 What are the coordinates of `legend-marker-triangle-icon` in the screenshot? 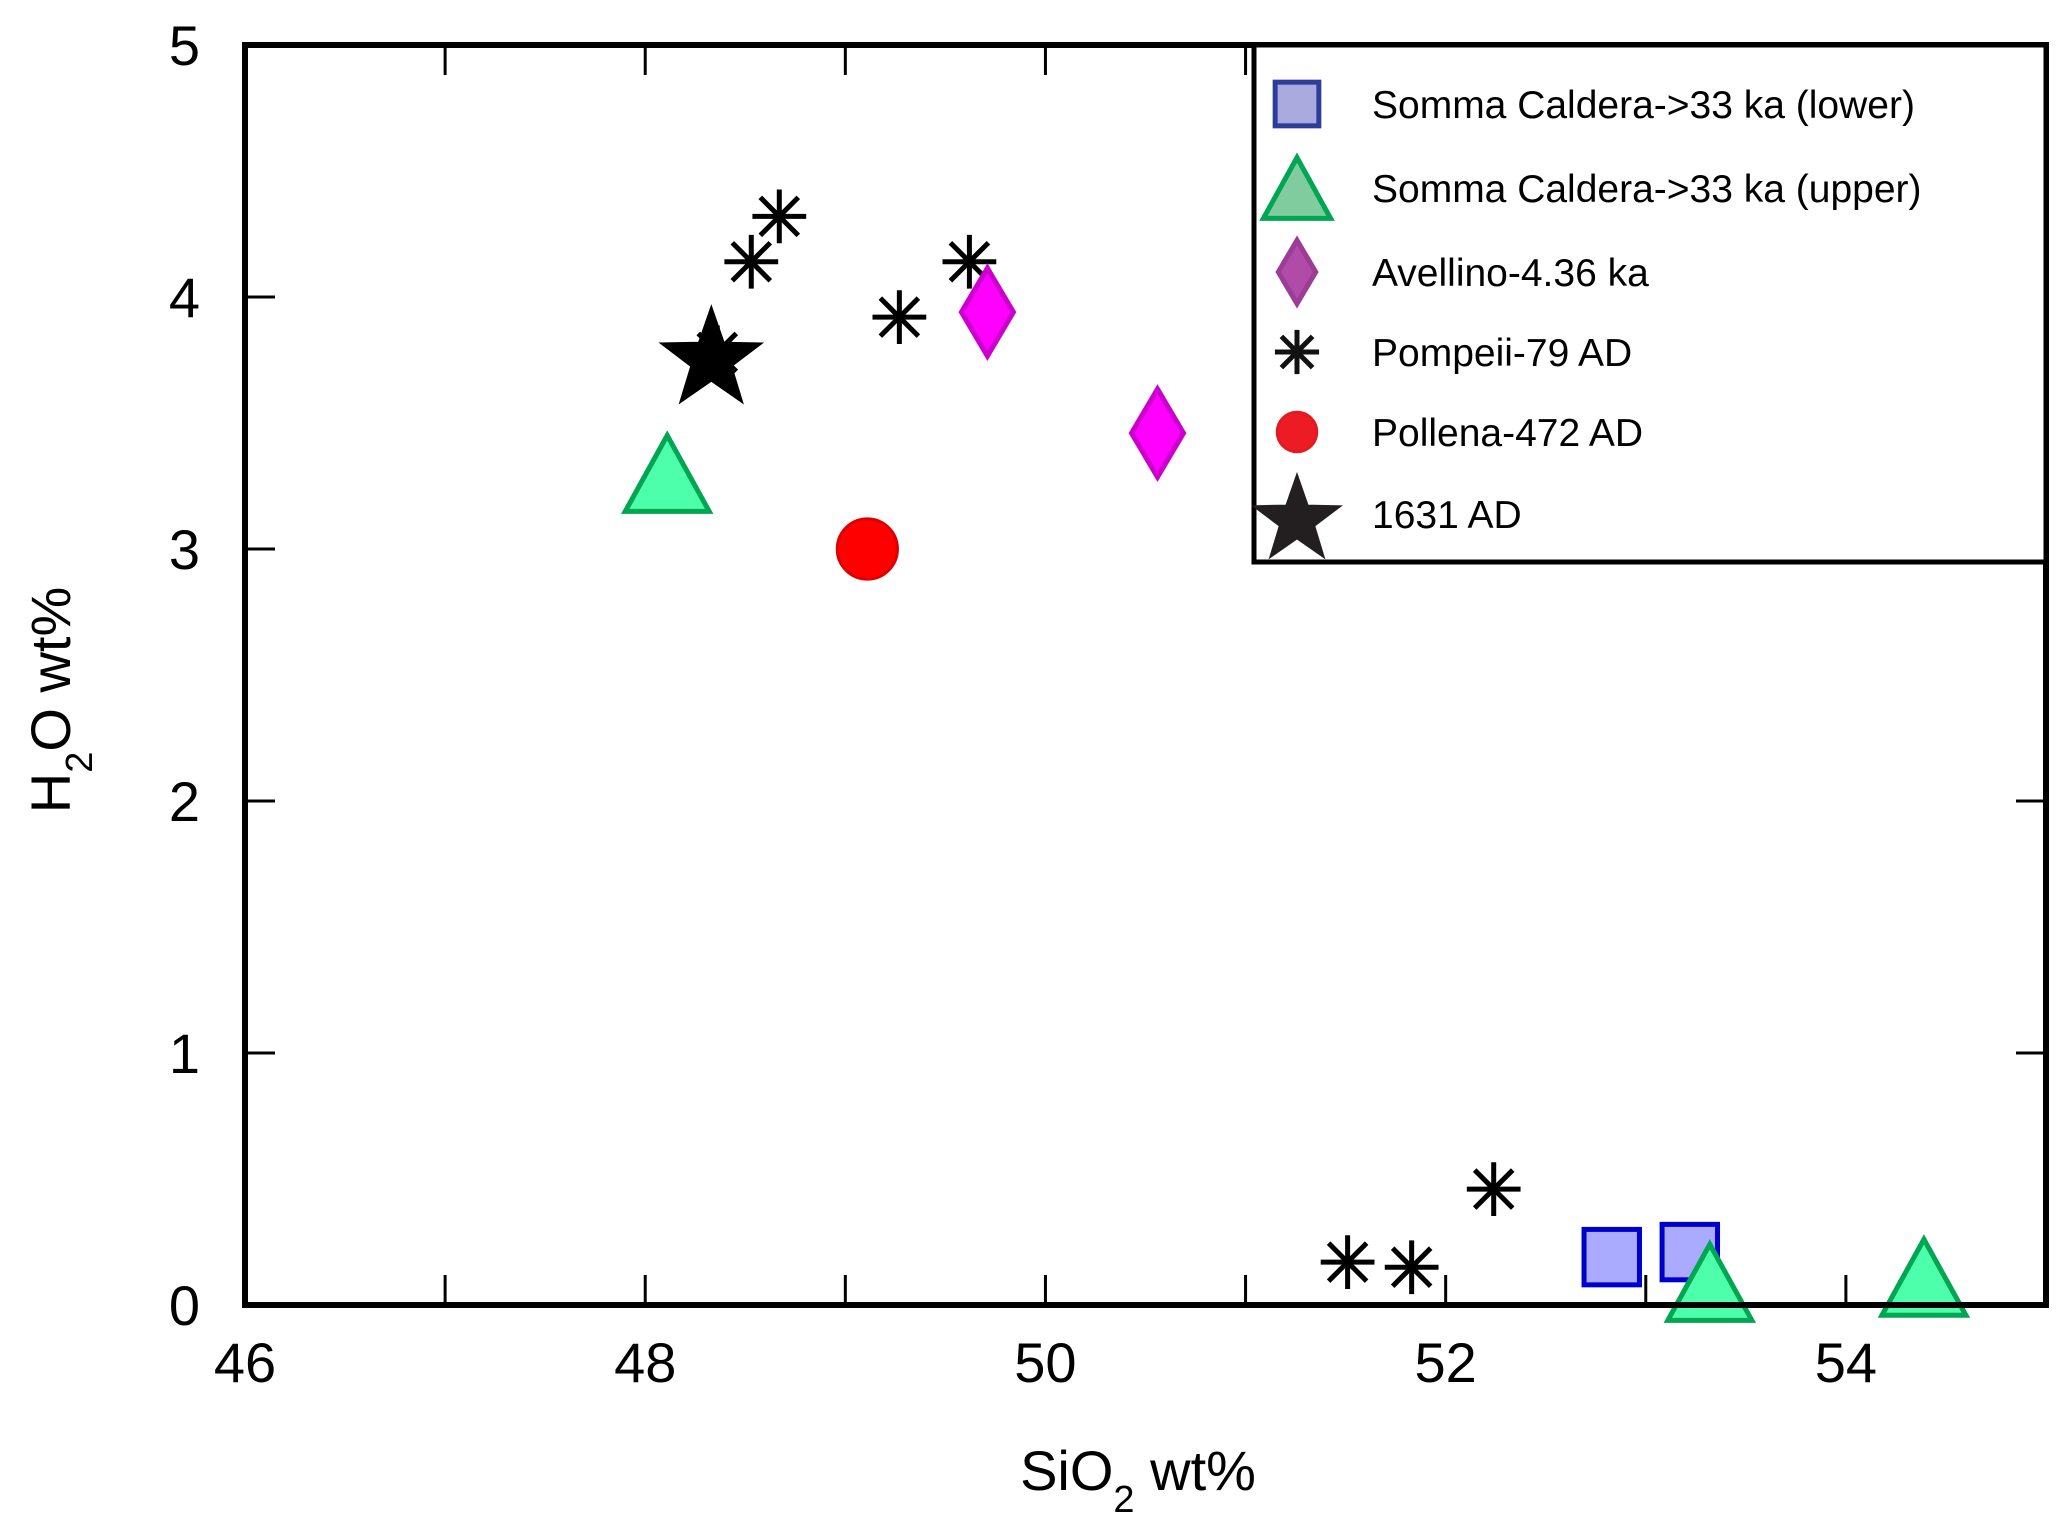 It's located at (1297, 186).